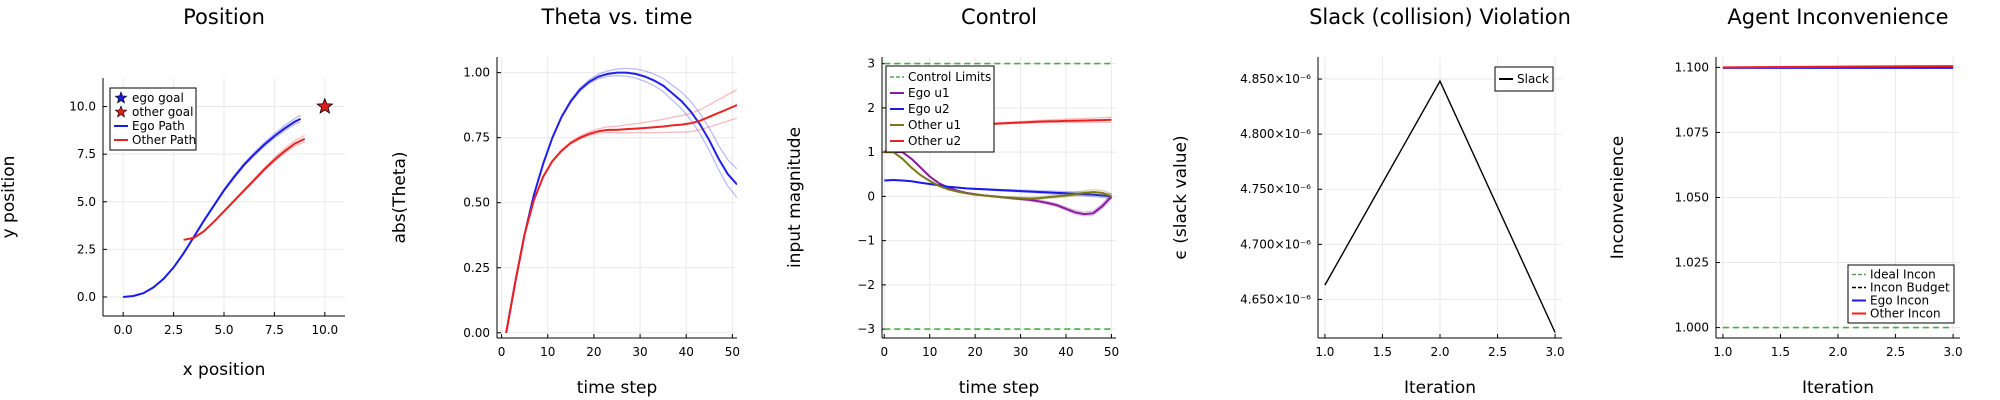 The image size is (2000, 400). Describe the element at coordinates (949, 77) in the screenshot. I see `legend-label: Control Limits` at that location.